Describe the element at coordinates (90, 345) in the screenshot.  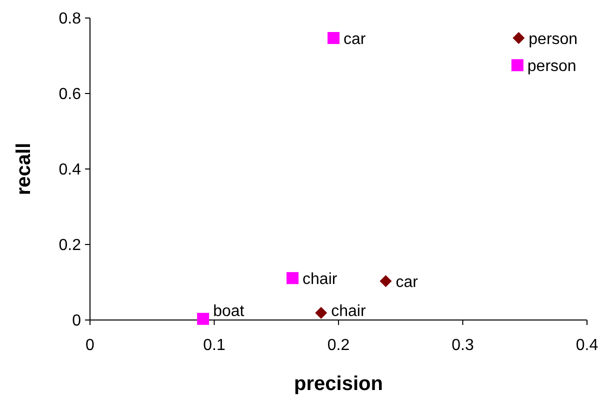
I see `x-tick-label: 0` at that location.